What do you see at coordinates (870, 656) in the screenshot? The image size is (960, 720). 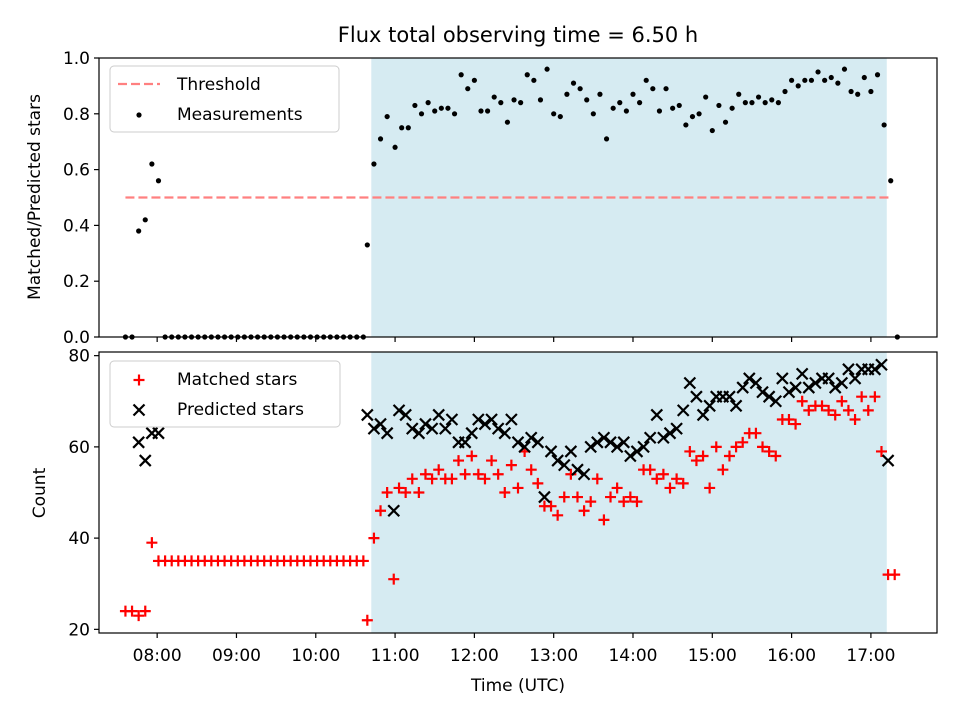 I see `x-tick-label: 17:00` at bounding box center [870, 656].